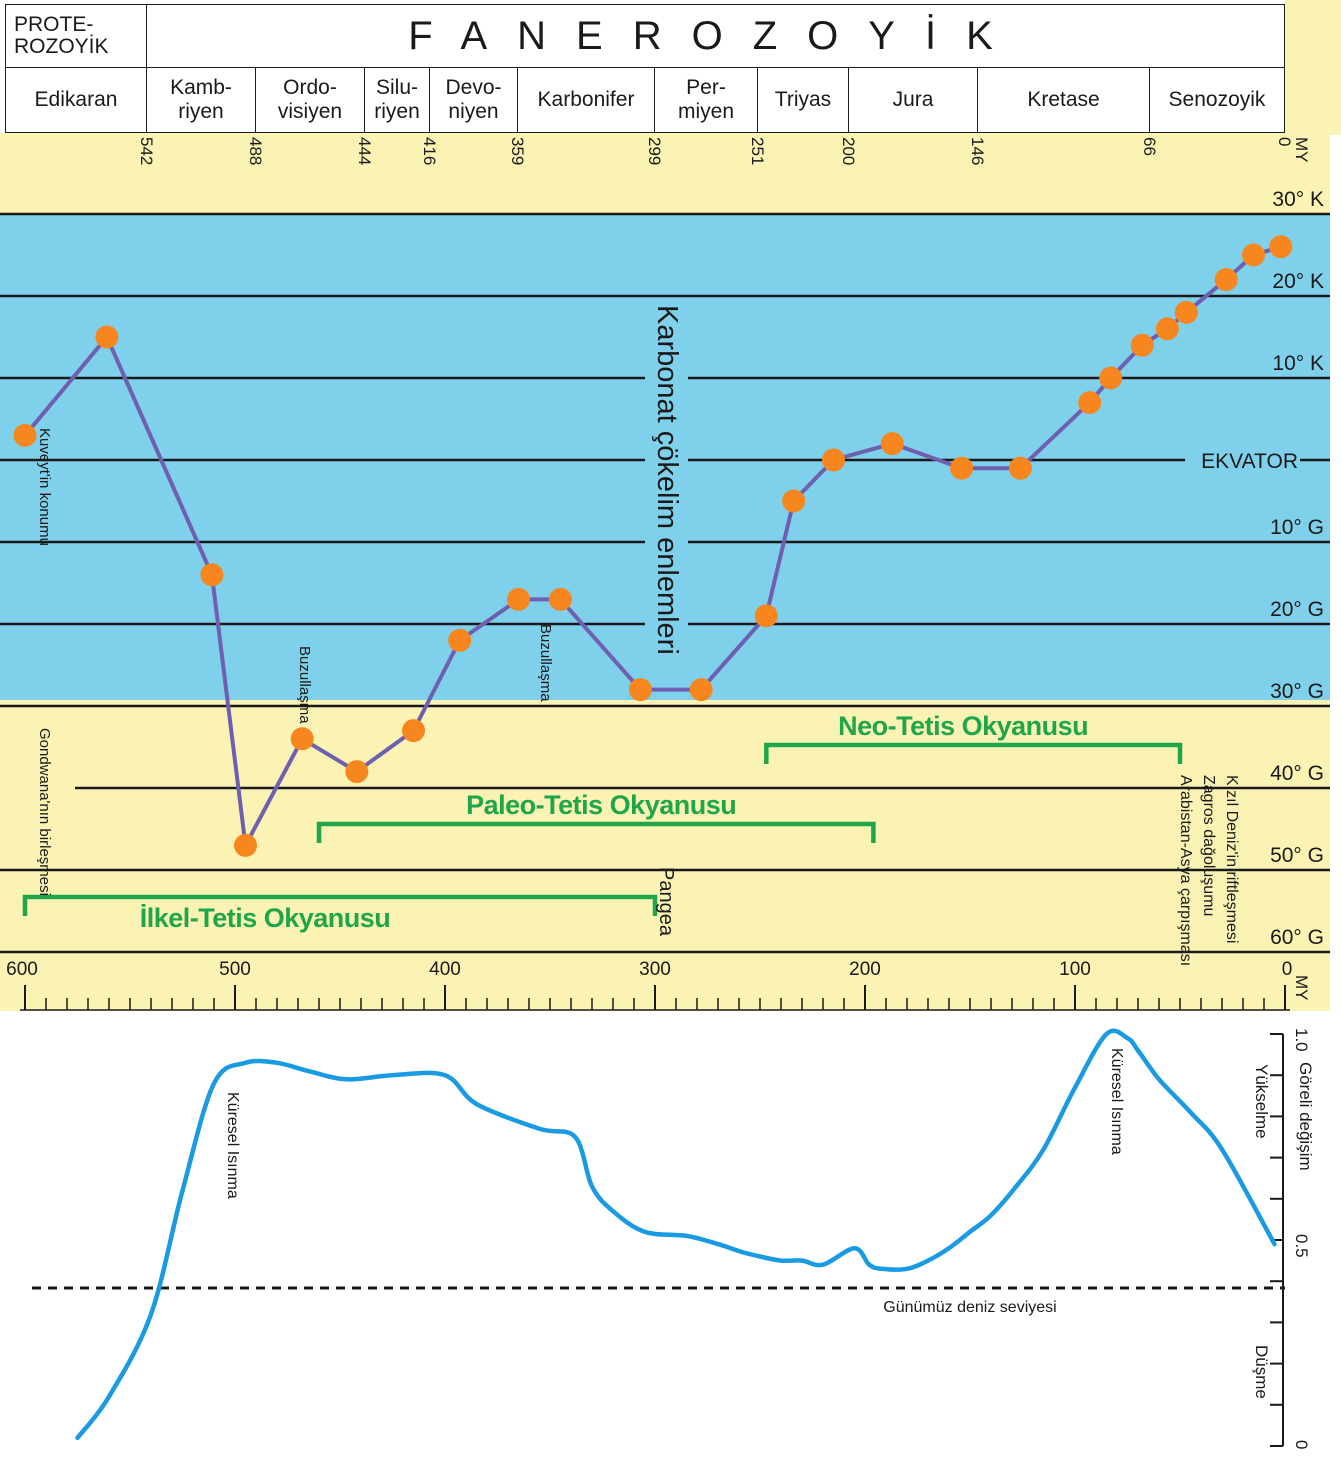 Image resolution: width=1341 pixels, height=1459 pixels. I want to click on bottom-axis-label: 100, so click(1075, 969).